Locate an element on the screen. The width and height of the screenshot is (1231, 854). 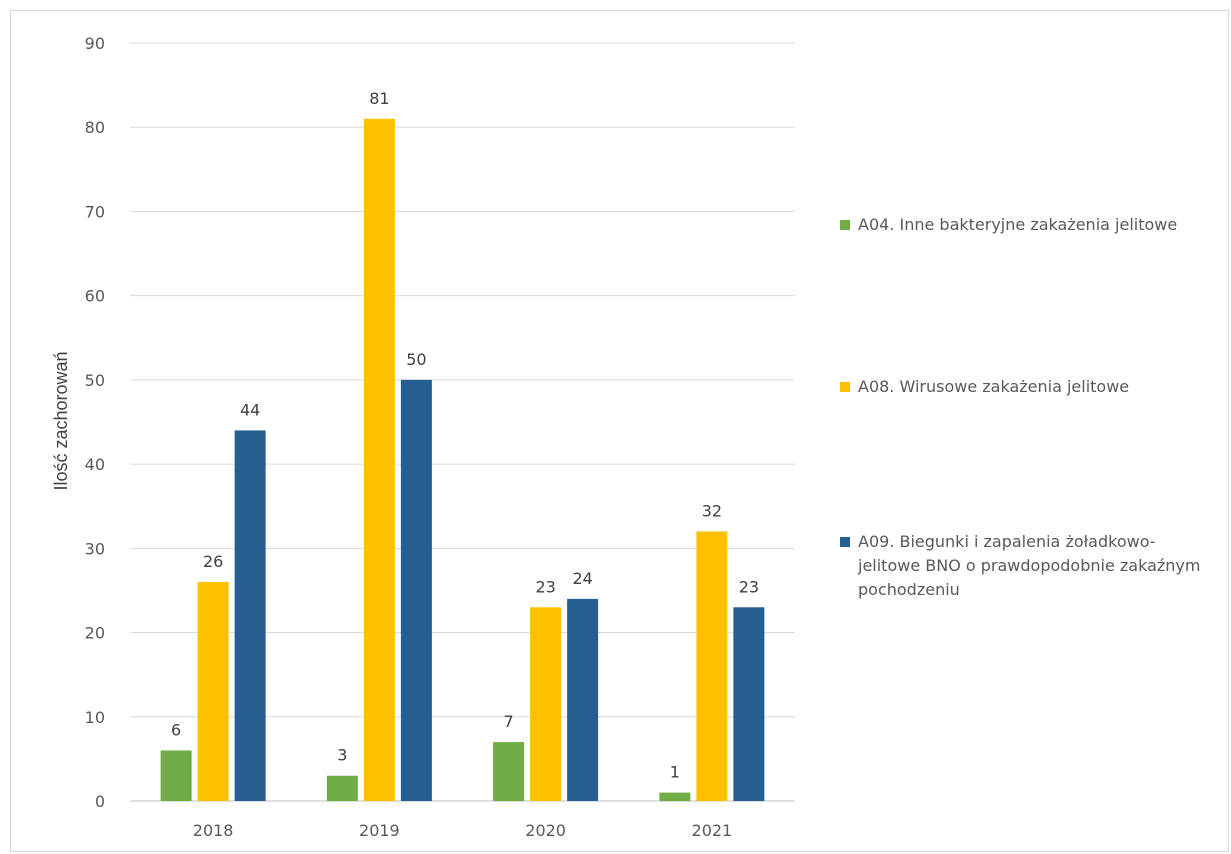
y-tick-label: 90 is located at coordinates (95, 43).